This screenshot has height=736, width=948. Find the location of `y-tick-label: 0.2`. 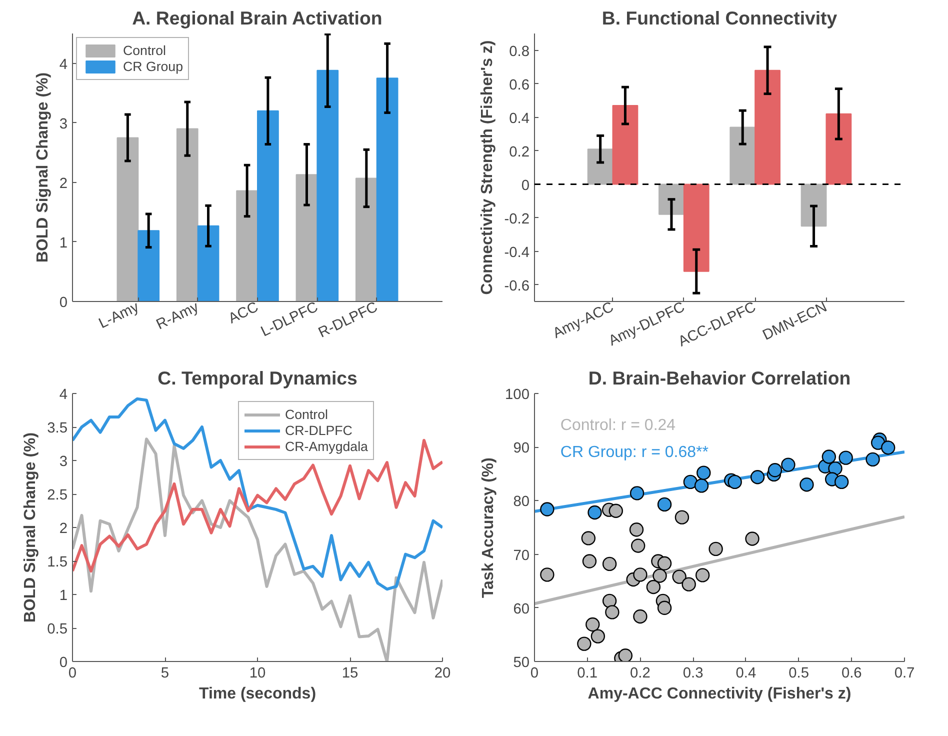

y-tick-label: 0.2 is located at coordinates (519, 152).